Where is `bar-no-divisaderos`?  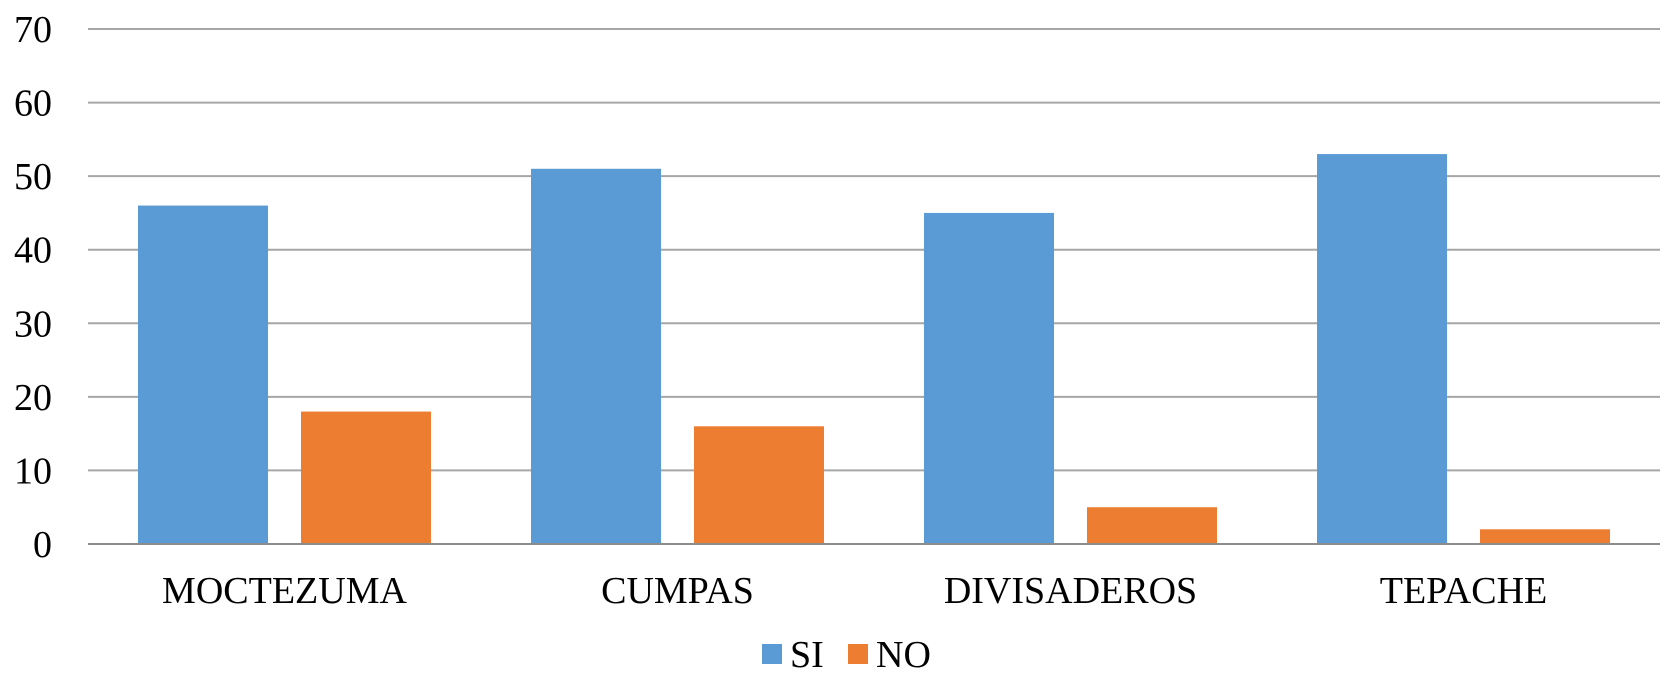
bar-no-divisaderos is located at coordinates (1152, 525).